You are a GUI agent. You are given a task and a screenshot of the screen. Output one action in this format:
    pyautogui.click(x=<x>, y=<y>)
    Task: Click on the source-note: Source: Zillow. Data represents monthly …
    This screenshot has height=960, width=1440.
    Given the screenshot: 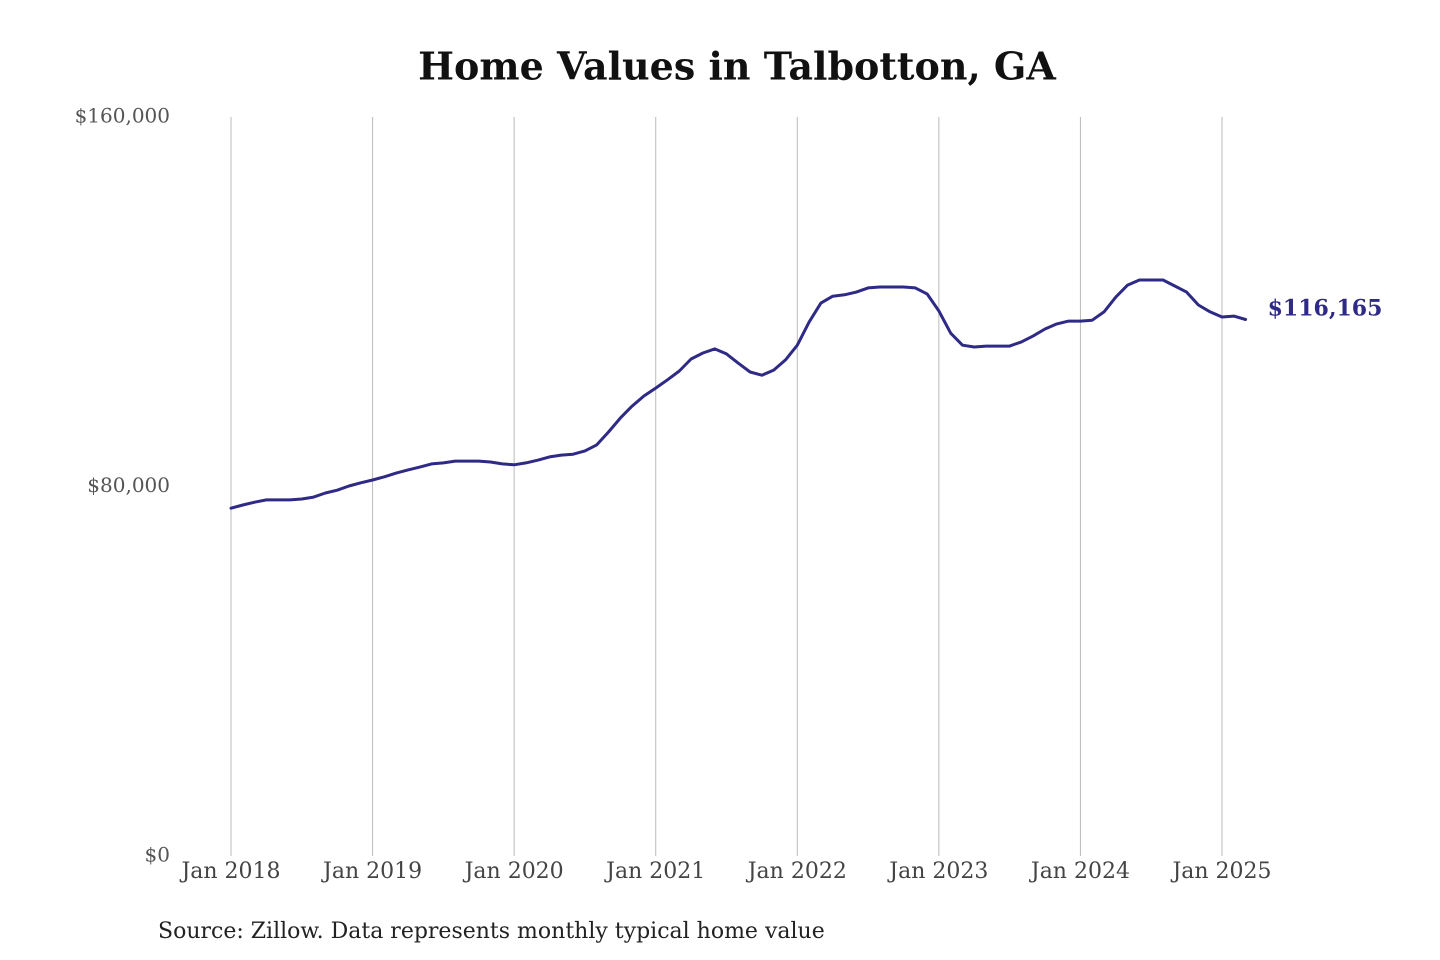 What is the action you would take?
    pyautogui.click(x=491, y=931)
    